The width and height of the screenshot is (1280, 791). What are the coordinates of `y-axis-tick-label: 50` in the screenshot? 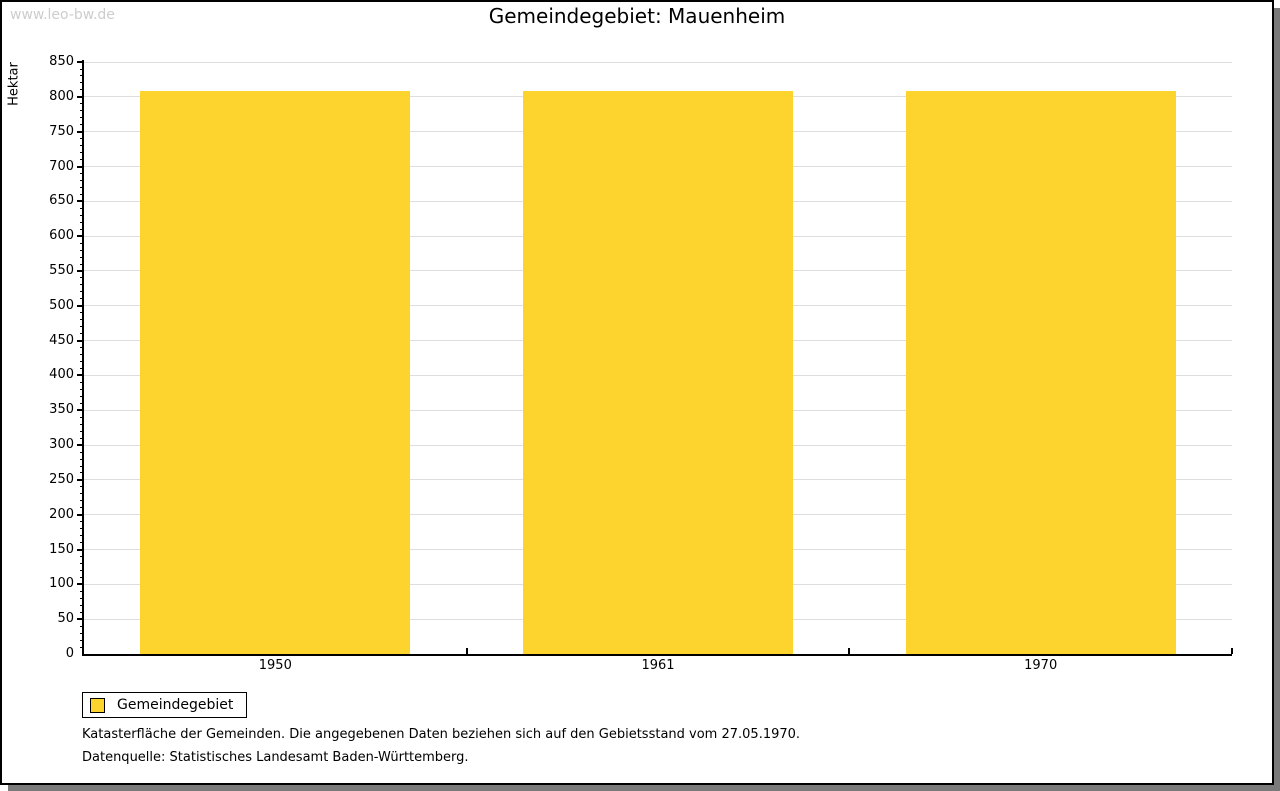 It's located at (65, 619).